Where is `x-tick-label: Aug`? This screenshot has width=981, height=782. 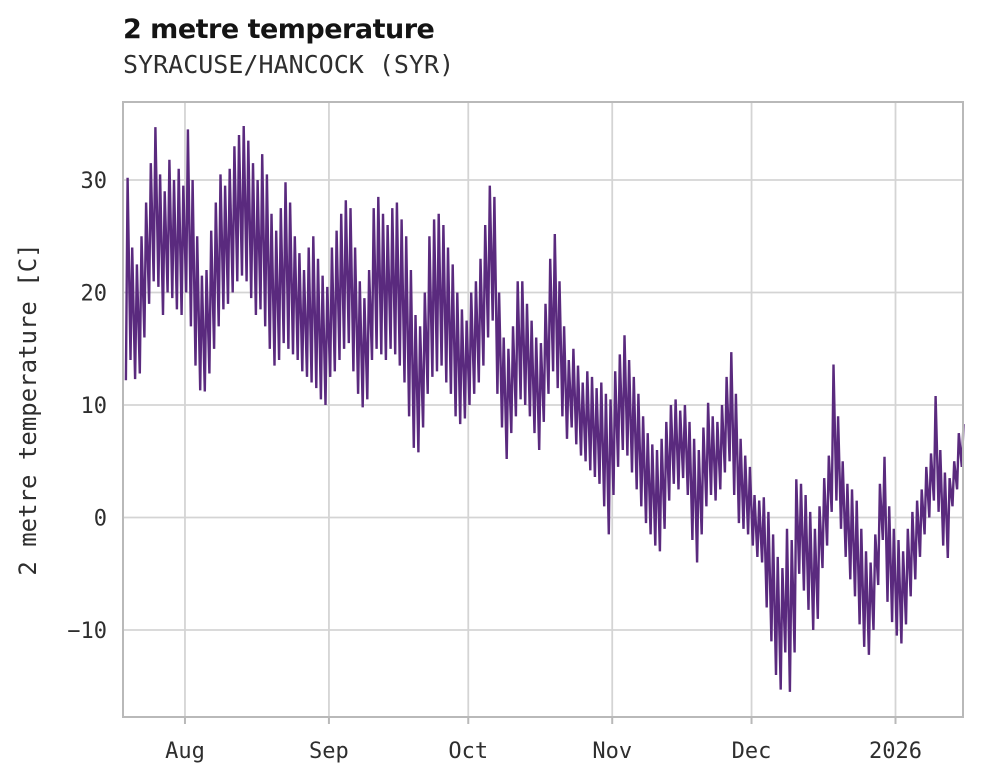 x-tick-label: Aug is located at coordinates (185, 751).